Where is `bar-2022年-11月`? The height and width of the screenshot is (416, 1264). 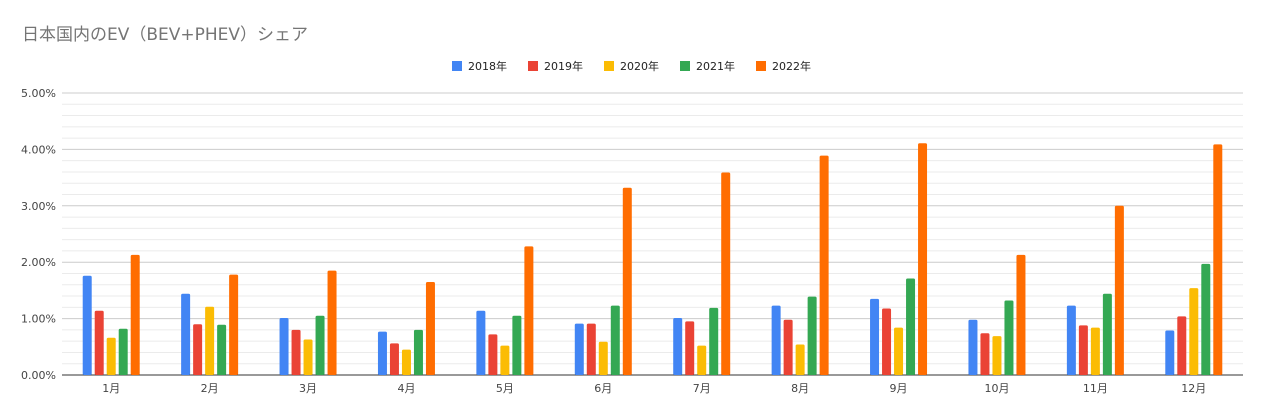 bar-2022年-11月 is located at coordinates (1119, 290).